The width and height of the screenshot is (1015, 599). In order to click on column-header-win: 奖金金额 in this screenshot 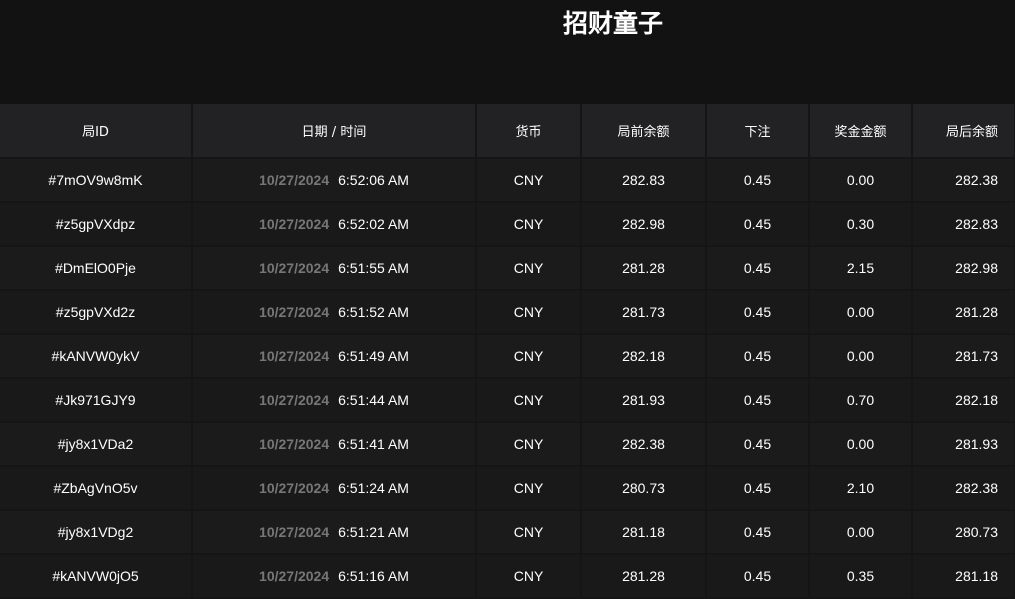, I will do `click(861, 131)`.